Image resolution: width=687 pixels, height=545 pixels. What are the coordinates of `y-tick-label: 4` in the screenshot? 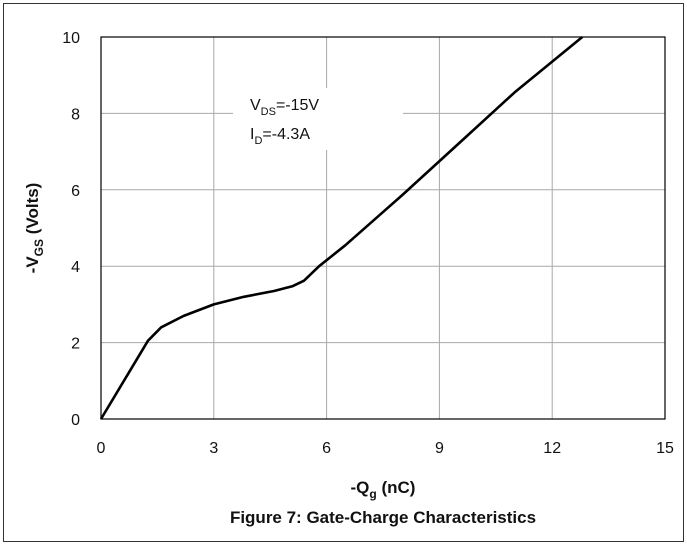 It's located at (75, 267).